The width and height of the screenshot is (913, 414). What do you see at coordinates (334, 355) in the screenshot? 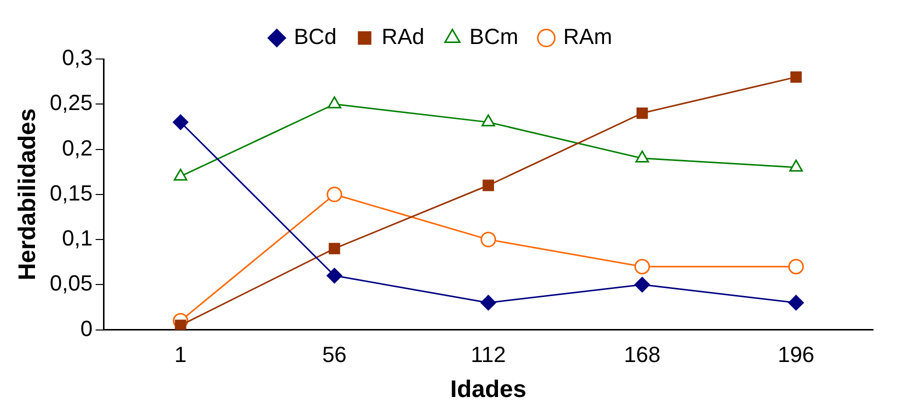
I see `x-tick-label: 56` at bounding box center [334, 355].